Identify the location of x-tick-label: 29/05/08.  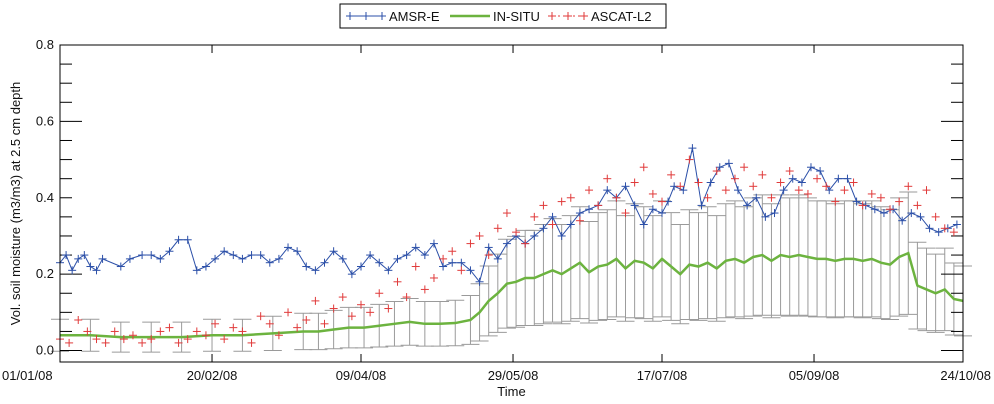
(513, 375).